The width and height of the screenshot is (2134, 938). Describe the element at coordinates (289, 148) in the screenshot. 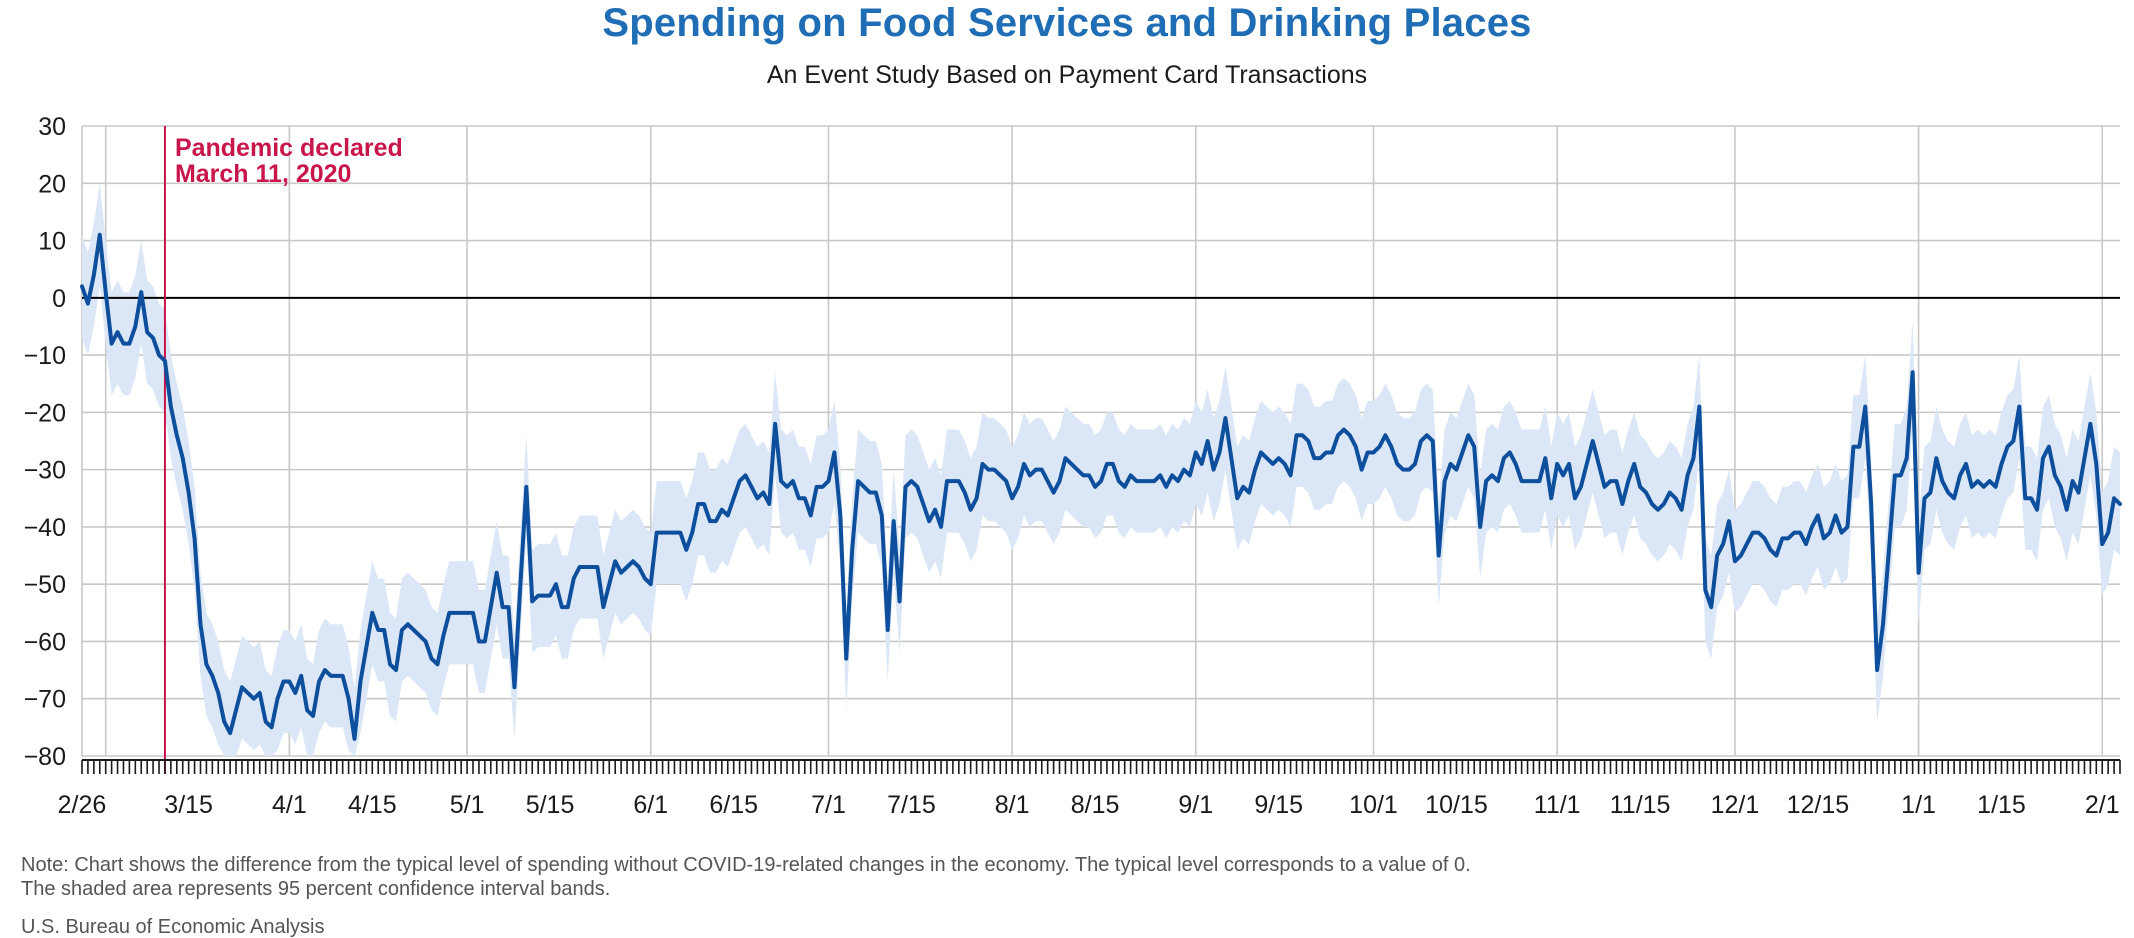

I see `event-label-line-1: Pandemic declared` at that location.